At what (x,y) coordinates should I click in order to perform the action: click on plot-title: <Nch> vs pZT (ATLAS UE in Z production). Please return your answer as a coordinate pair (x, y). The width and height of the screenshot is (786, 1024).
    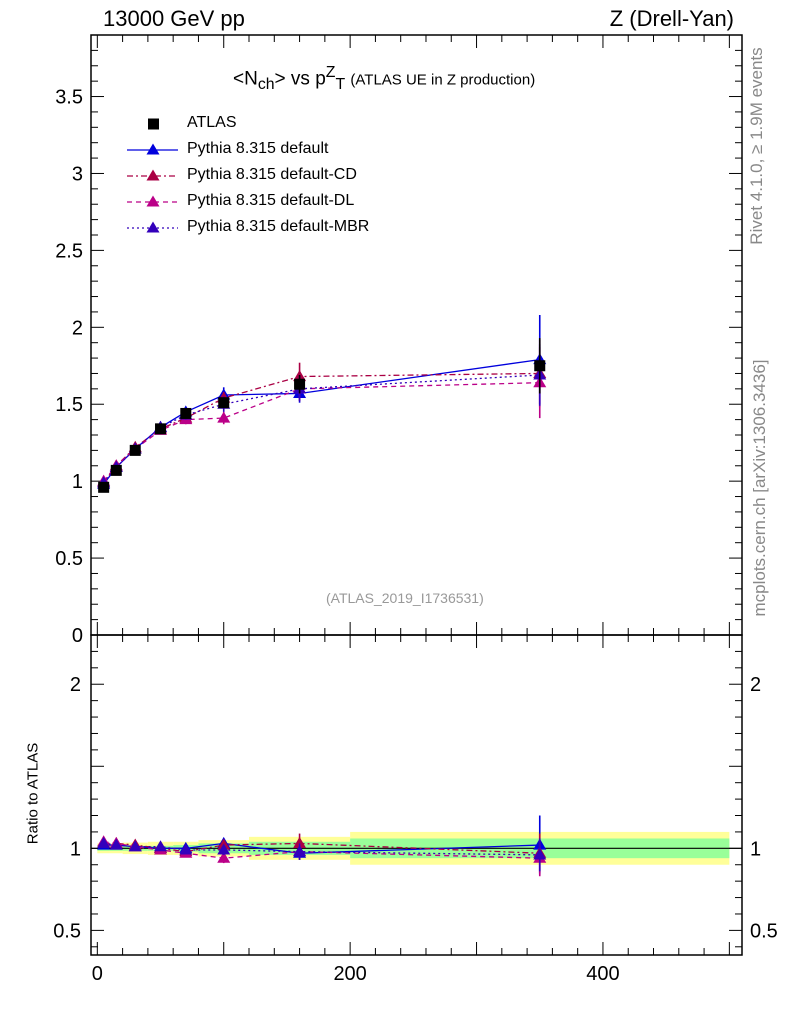
    Looking at the image, I should click on (384, 79).